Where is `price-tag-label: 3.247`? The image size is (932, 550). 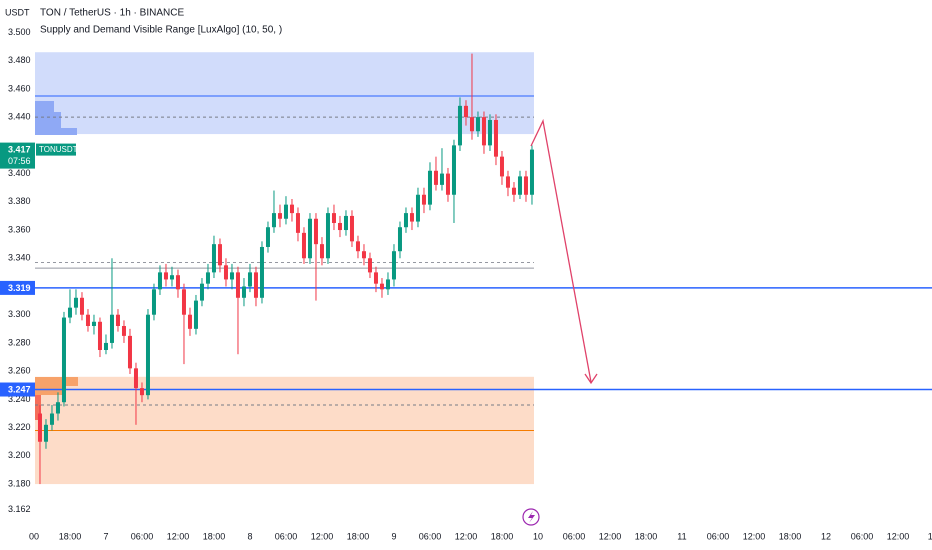
price-tag-label: 3.247 is located at coordinates (19, 389).